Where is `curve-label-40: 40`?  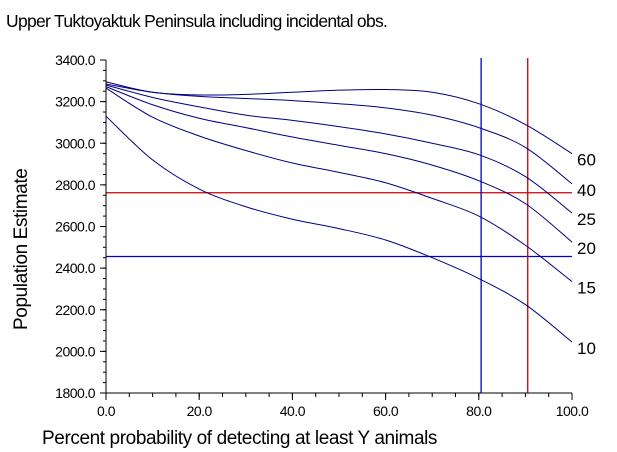 curve-label-40: 40 is located at coordinates (586, 190).